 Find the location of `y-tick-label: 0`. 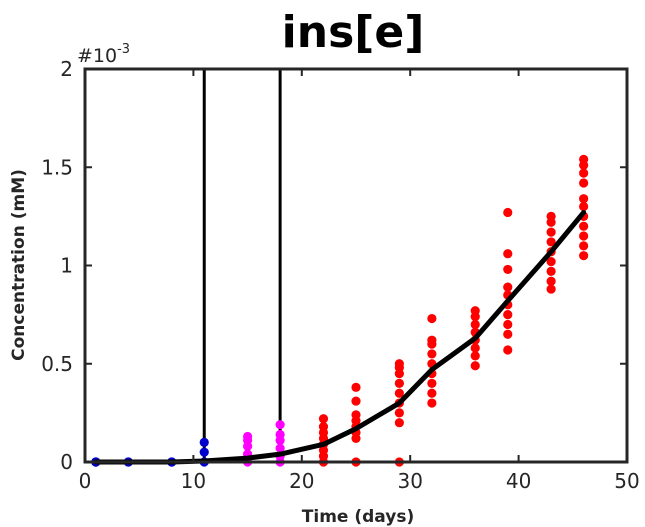

y-tick-label: 0 is located at coordinates (66, 462).